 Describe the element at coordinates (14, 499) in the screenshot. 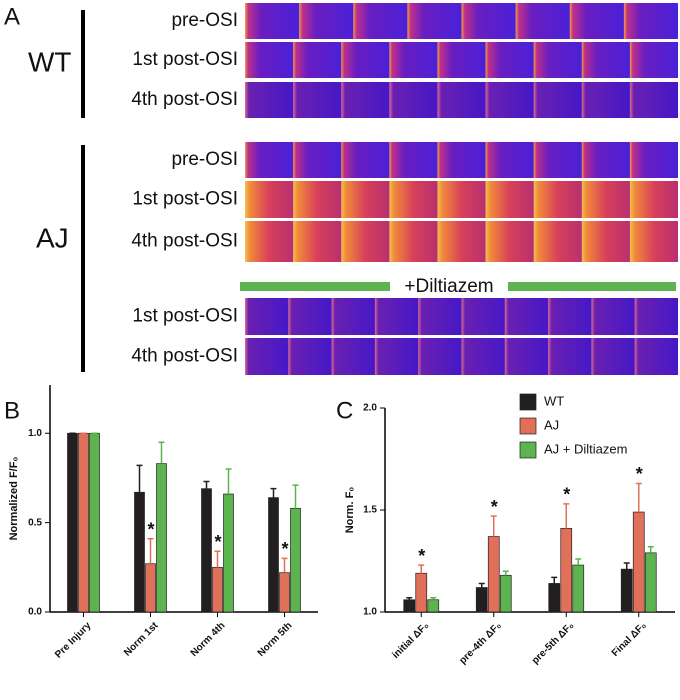

I see `y-axis-label: Normalized F/F₀` at that location.